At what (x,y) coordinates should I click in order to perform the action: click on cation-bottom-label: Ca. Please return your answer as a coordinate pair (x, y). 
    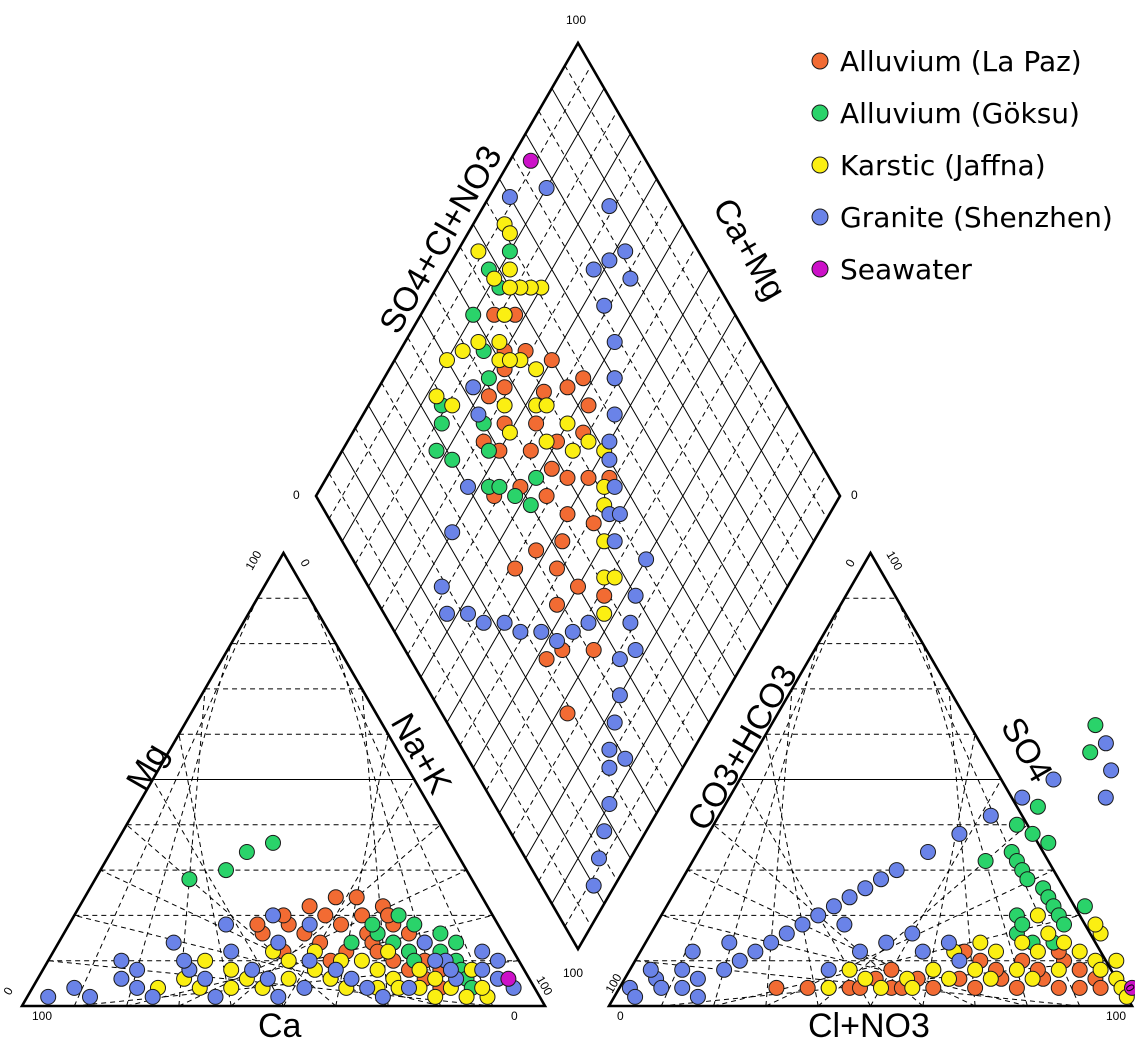
    Looking at the image, I should click on (280, 1026).